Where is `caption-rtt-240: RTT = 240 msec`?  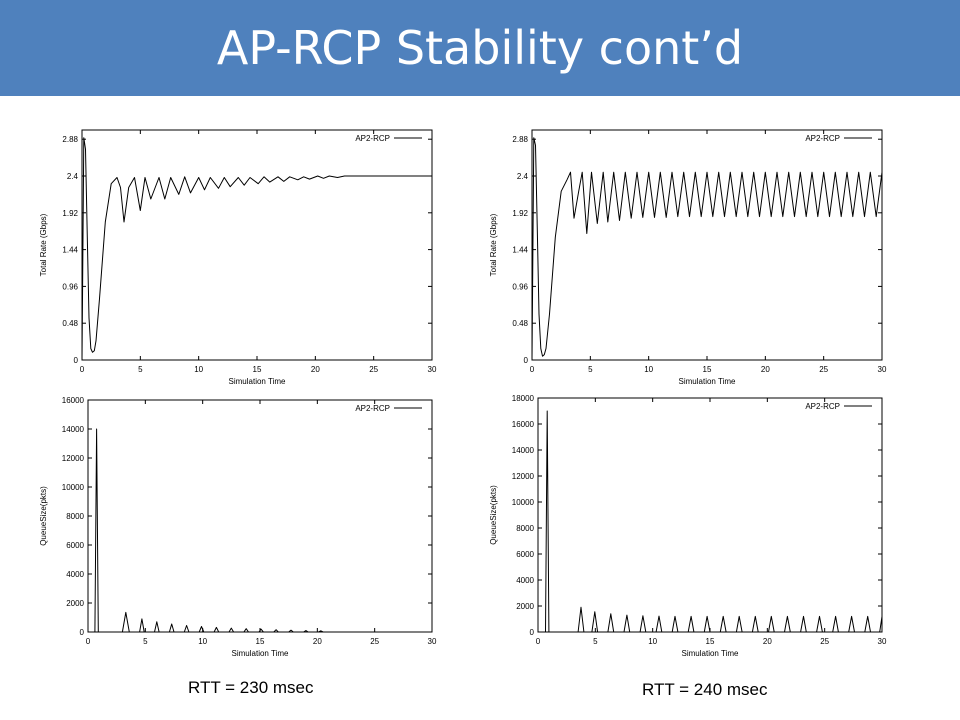
caption-rtt-240: RTT = 240 msec is located at coordinates (705, 689).